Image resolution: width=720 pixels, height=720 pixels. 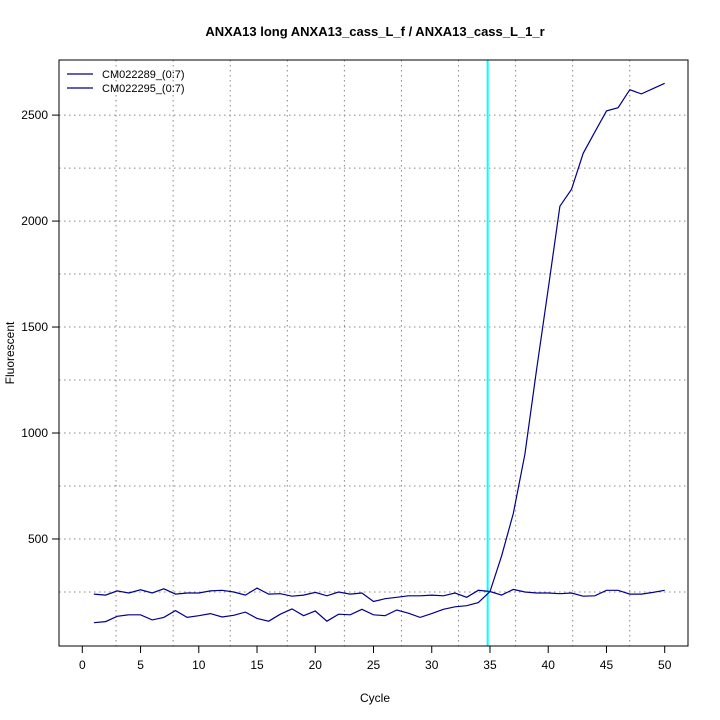 What do you see at coordinates (316, 665) in the screenshot?
I see `x-tick-label: 20` at bounding box center [316, 665].